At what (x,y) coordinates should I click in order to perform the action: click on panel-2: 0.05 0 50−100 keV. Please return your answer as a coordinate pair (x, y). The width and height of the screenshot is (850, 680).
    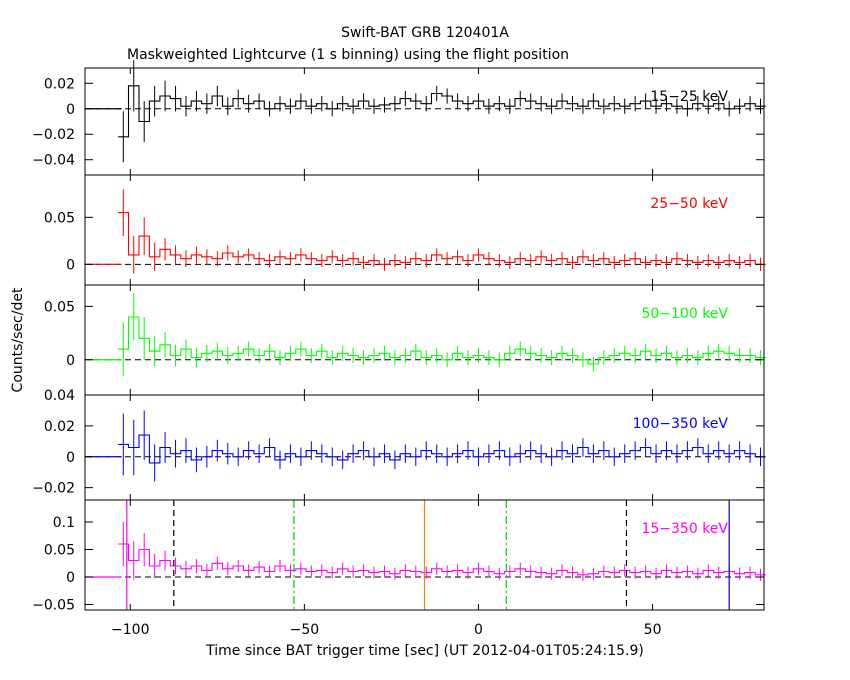
    Looking at the image, I should click on (405, 340).